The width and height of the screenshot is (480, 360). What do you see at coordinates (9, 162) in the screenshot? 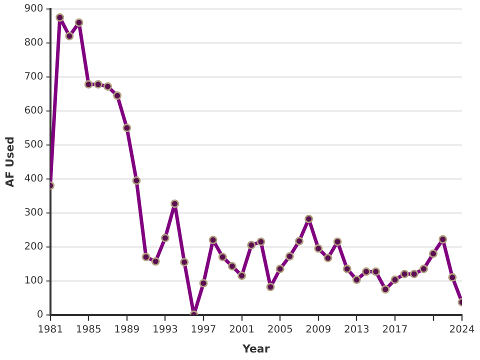
I see `y-axis-title: AF Used` at bounding box center [9, 162].